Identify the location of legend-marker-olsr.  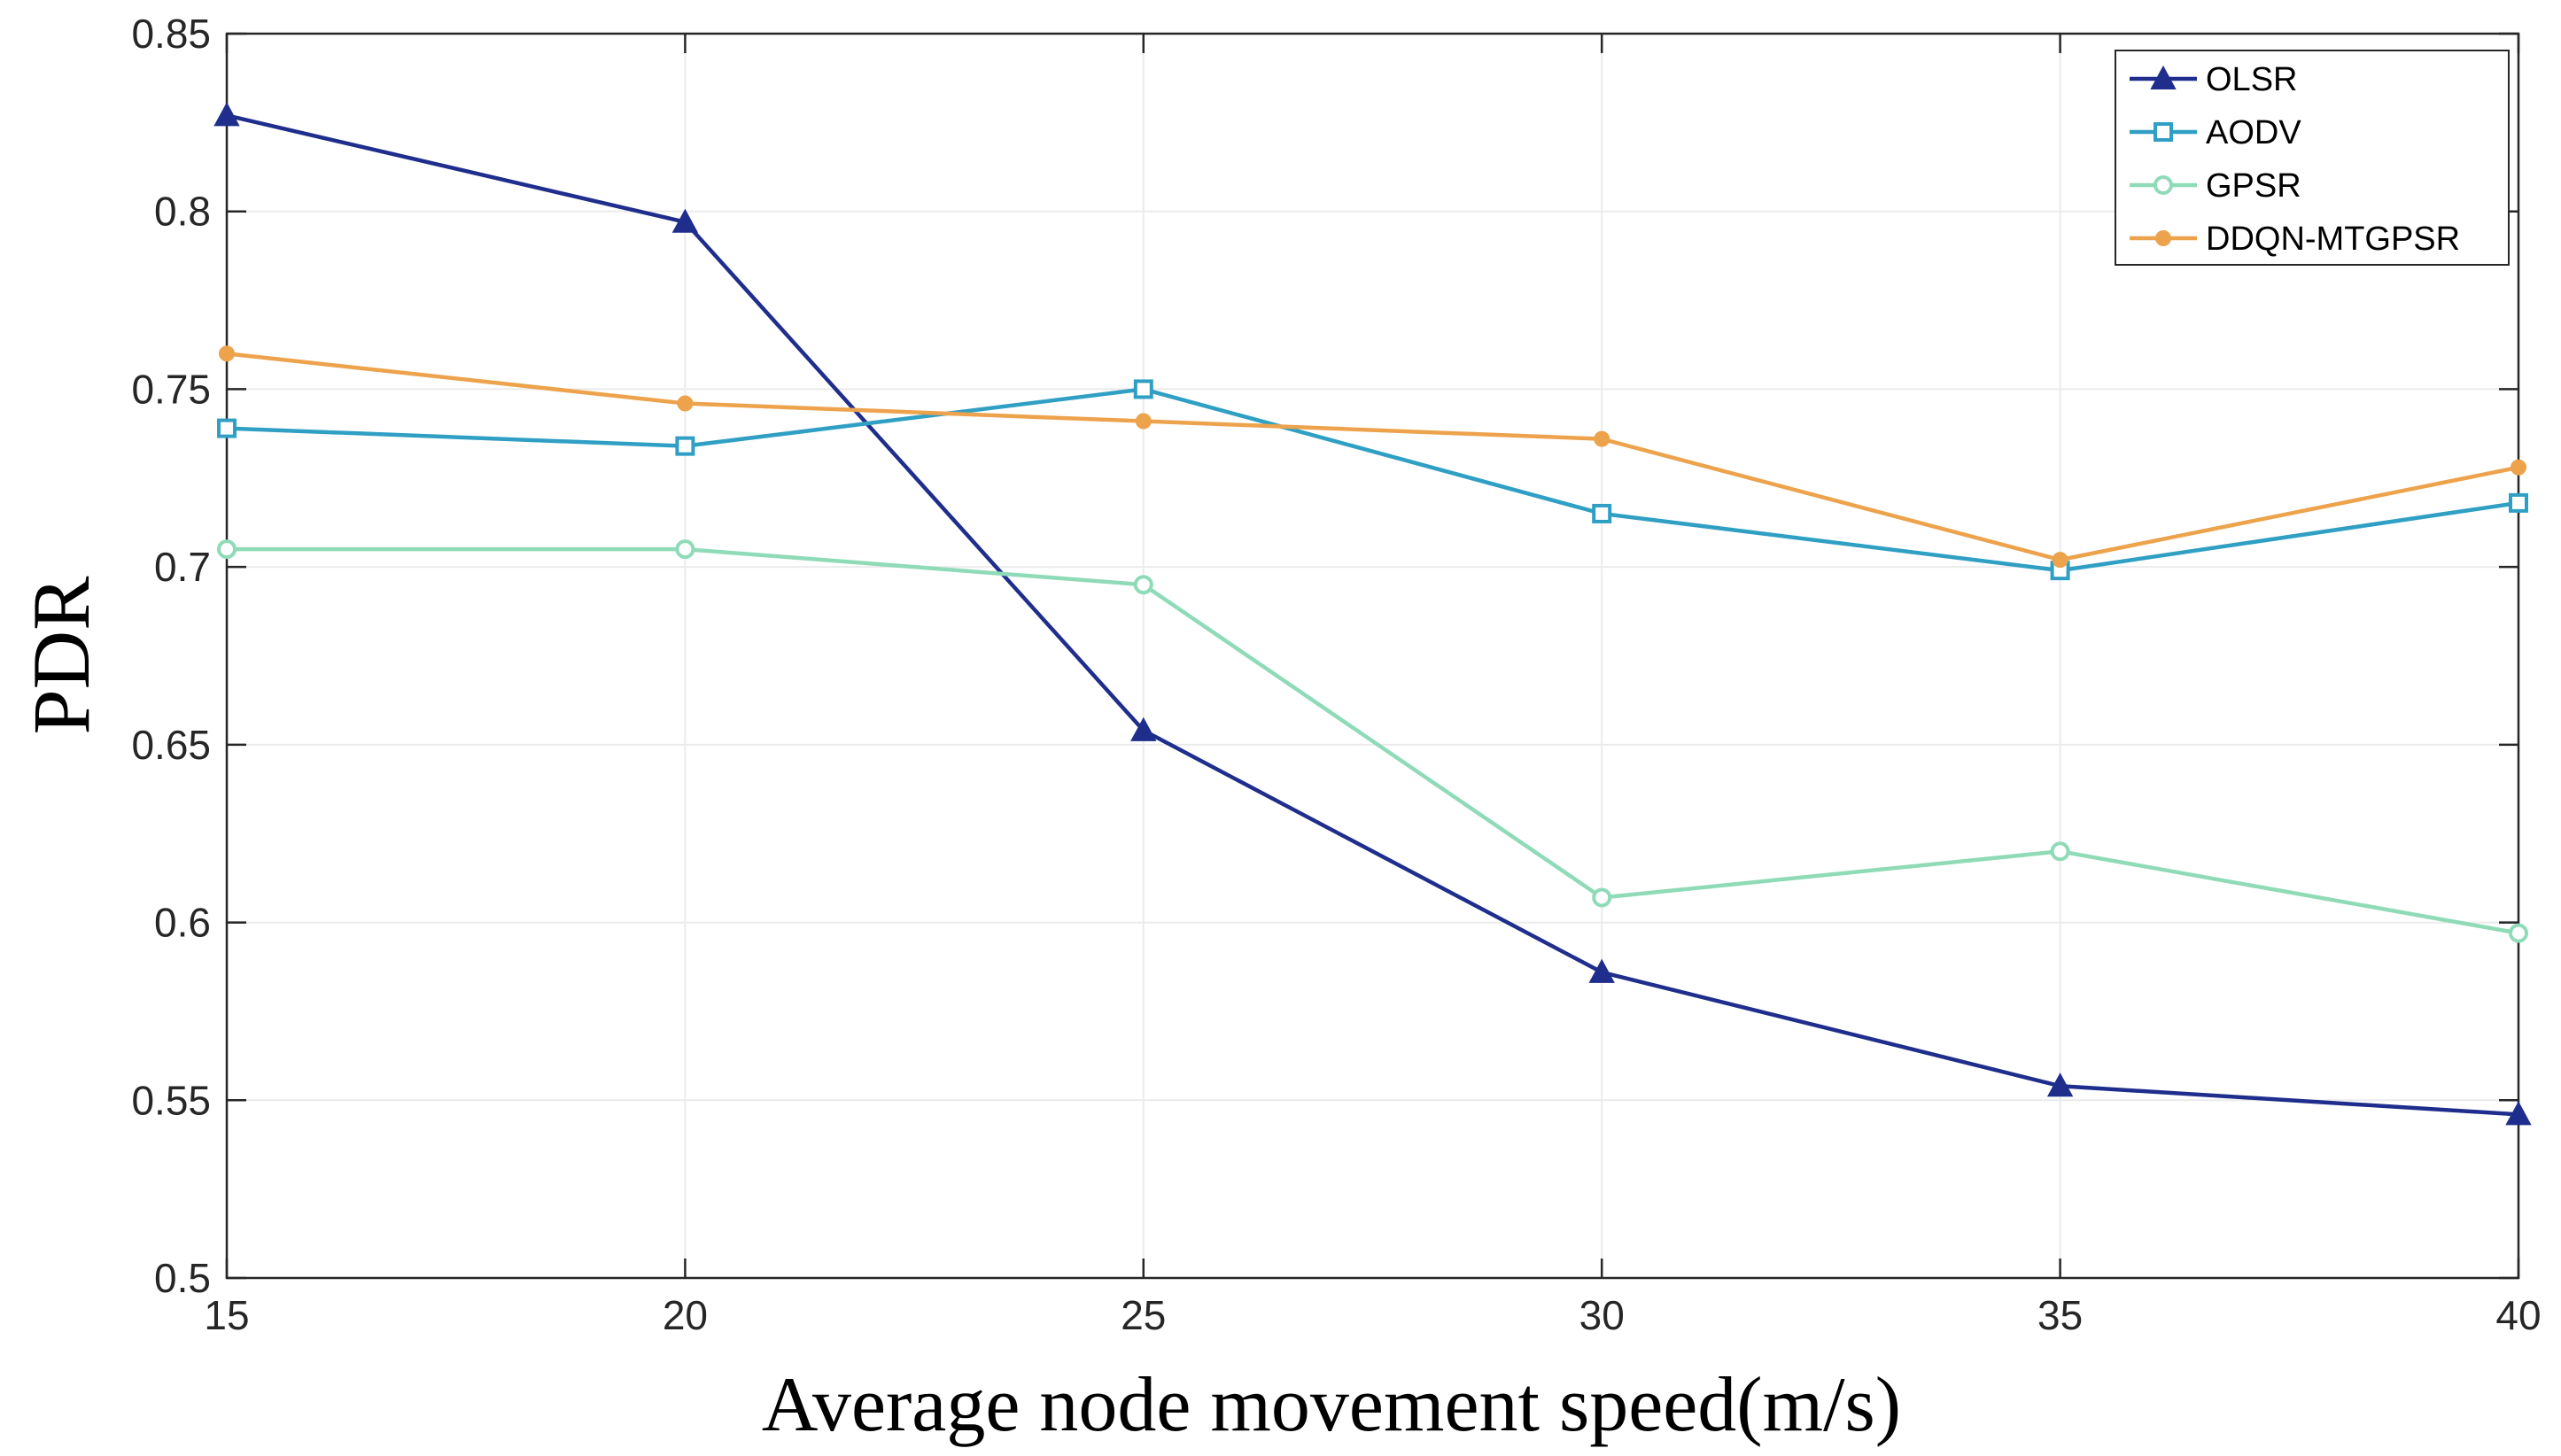
(2163, 77).